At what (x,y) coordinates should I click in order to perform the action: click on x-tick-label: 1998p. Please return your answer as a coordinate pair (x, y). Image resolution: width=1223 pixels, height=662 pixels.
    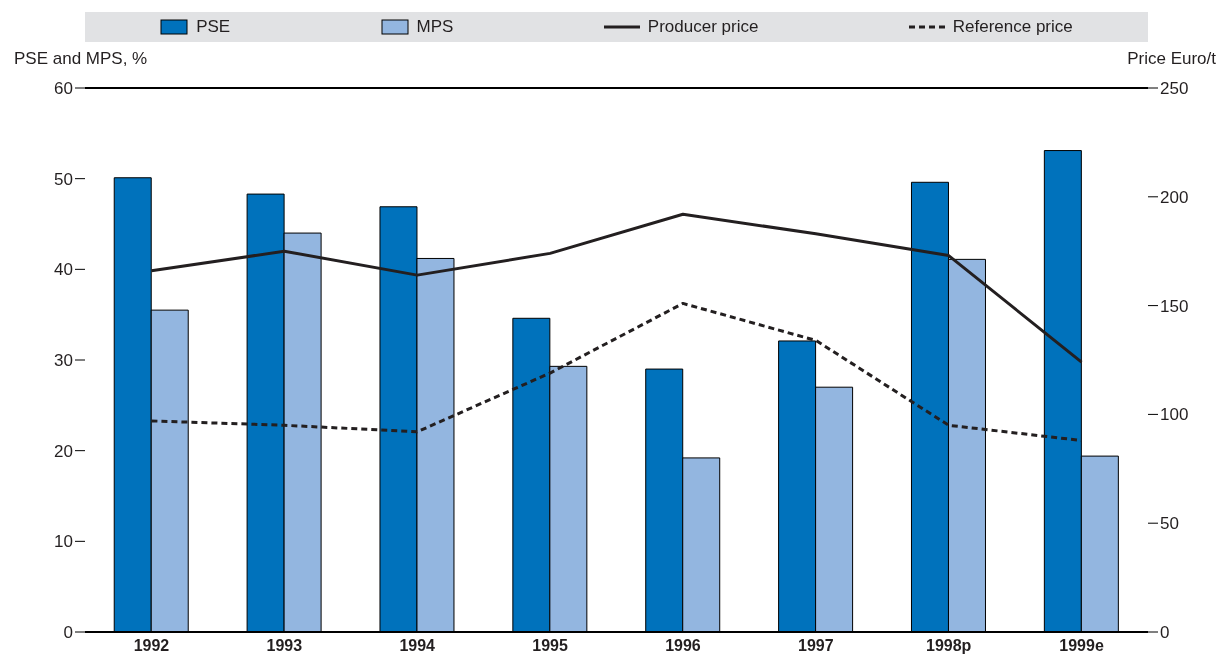
    Looking at the image, I should click on (949, 646).